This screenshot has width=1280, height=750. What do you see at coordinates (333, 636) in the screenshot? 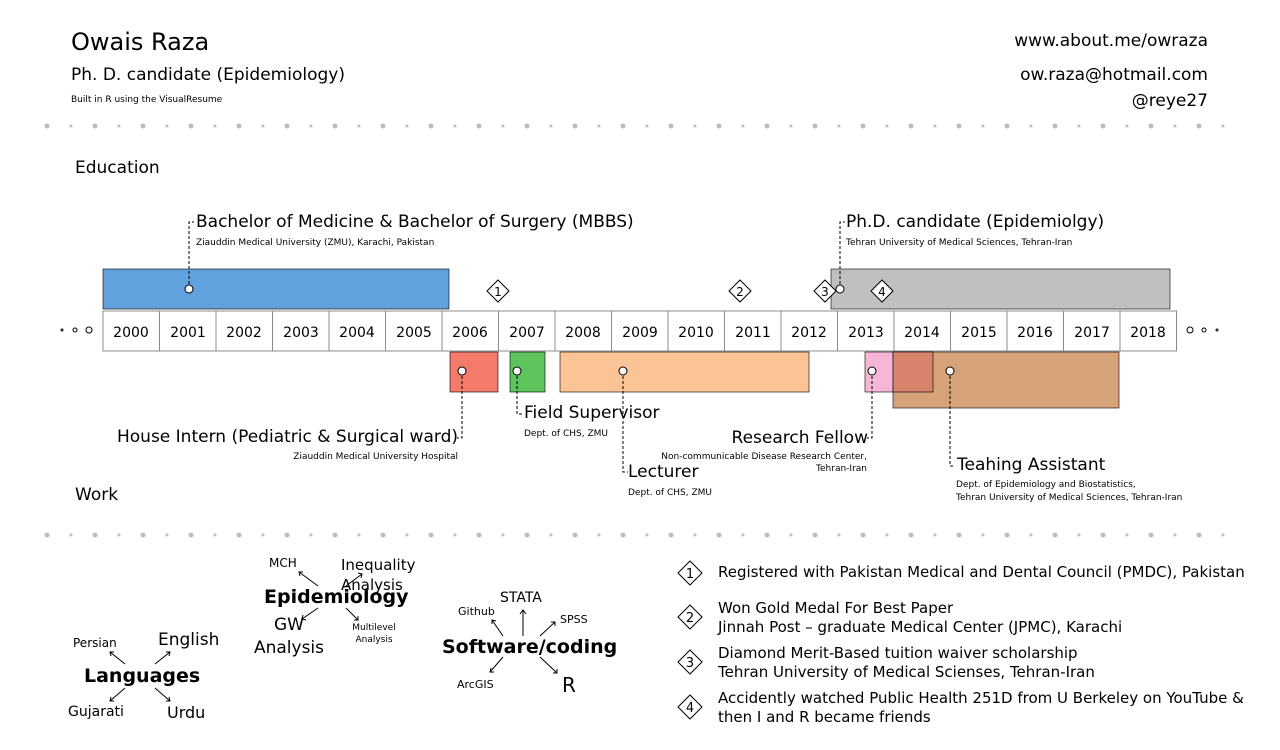
I see `skill-arrows` at bounding box center [333, 636].